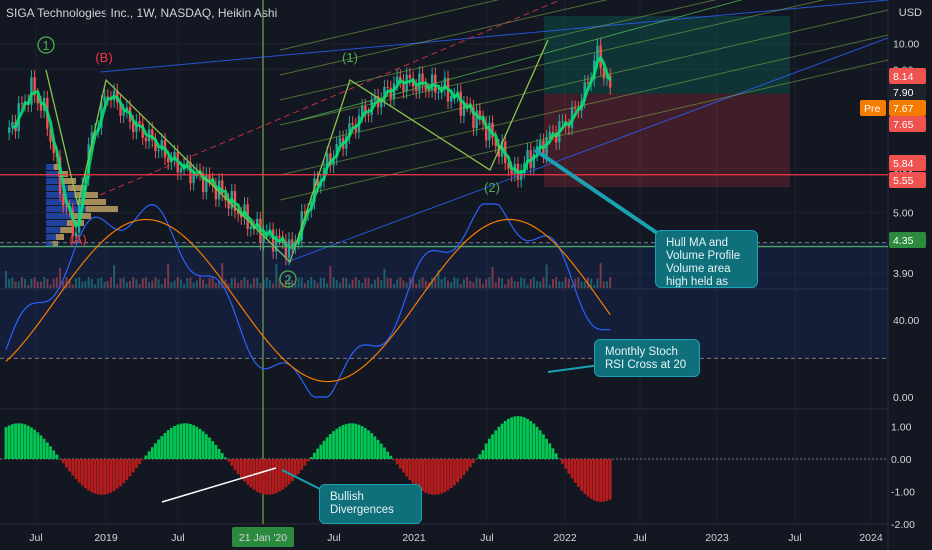 The height and width of the screenshot is (550, 932). What do you see at coordinates (903, 77) in the screenshot?
I see `price-tag-label: 8.14` at bounding box center [903, 77].